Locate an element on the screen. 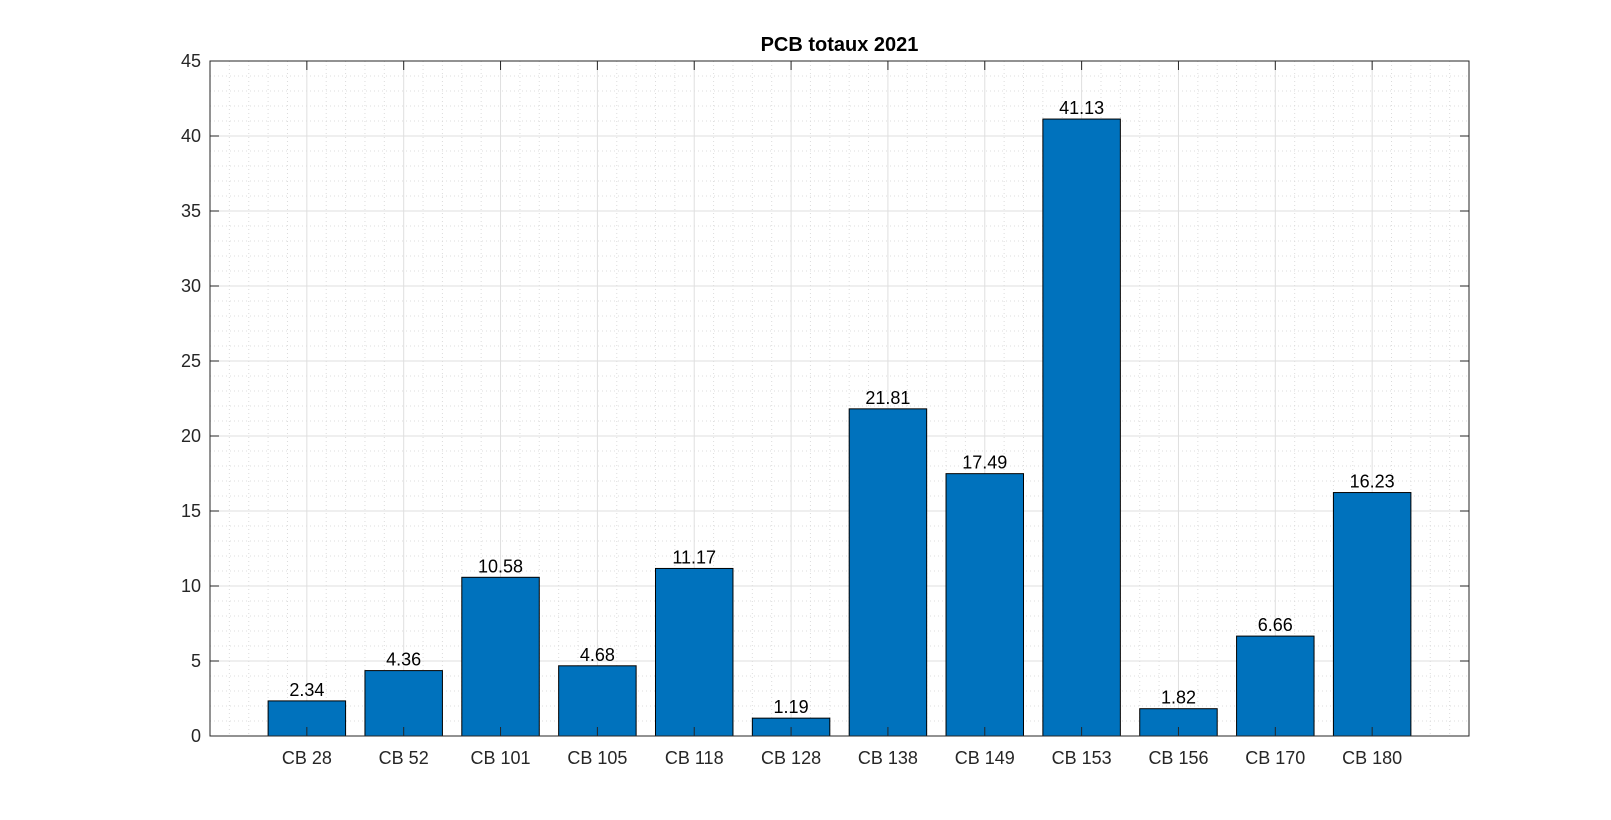 The height and width of the screenshot is (820, 1611). y-tick-label: 0 is located at coordinates (196, 736).